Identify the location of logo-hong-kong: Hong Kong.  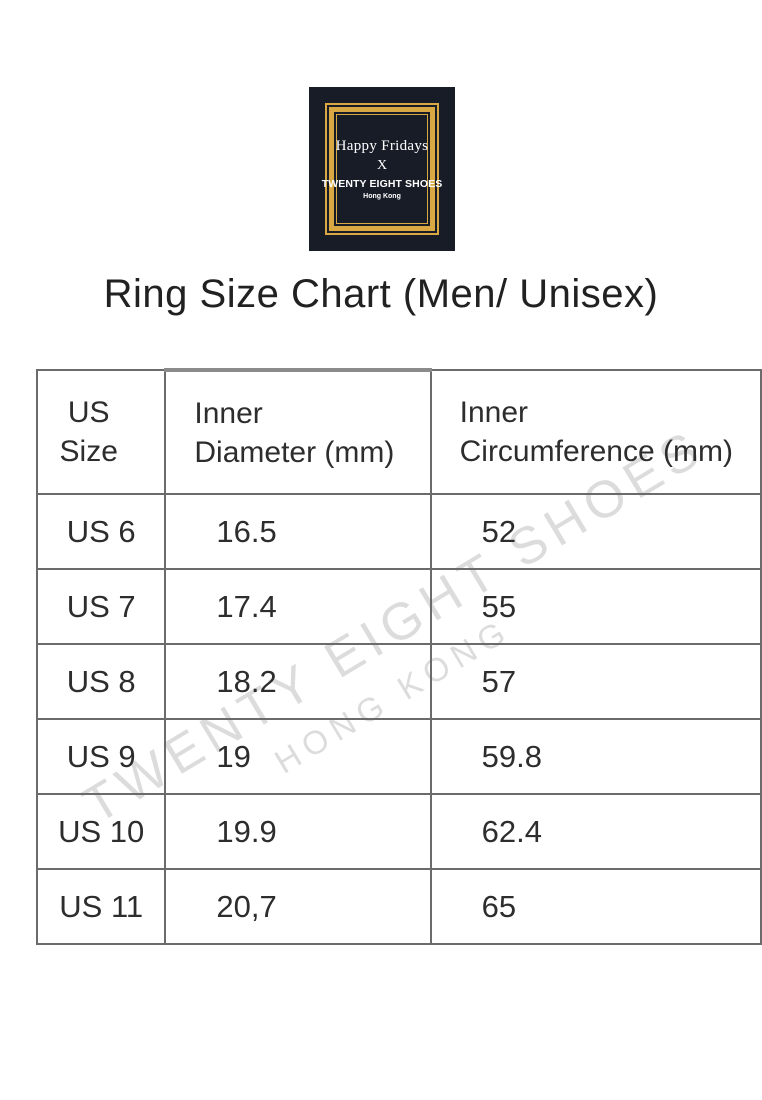
(382, 196).